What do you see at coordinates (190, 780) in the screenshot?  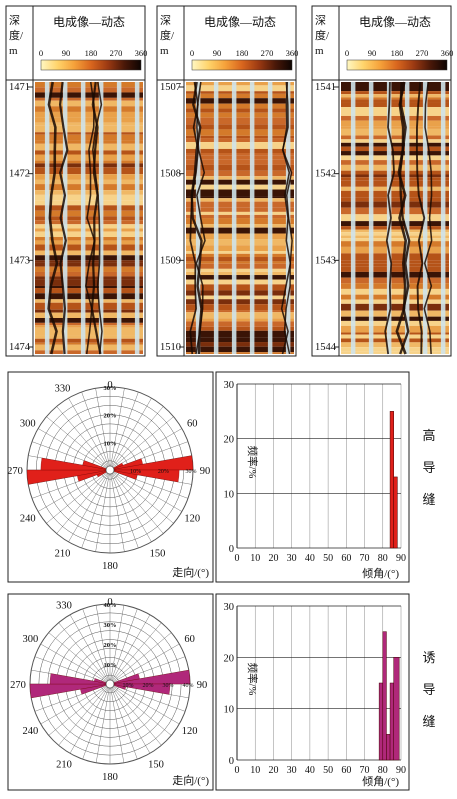 I see `rose-axis-title: 走向/(°)` at bounding box center [190, 780].